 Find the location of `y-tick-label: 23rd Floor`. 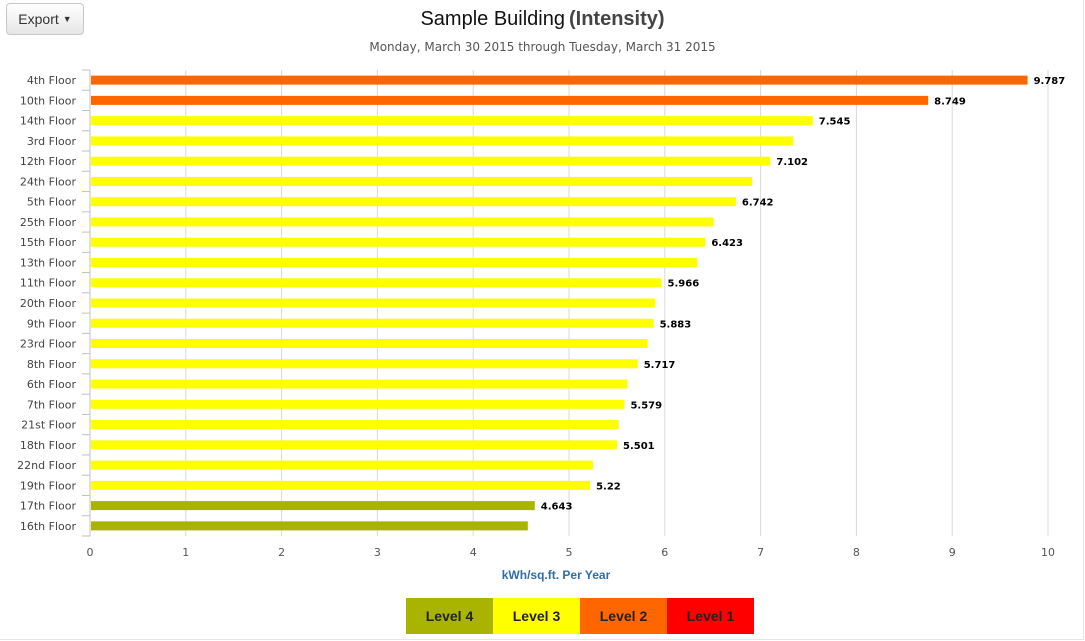

y-tick-label: 23rd Floor is located at coordinates (48, 344).